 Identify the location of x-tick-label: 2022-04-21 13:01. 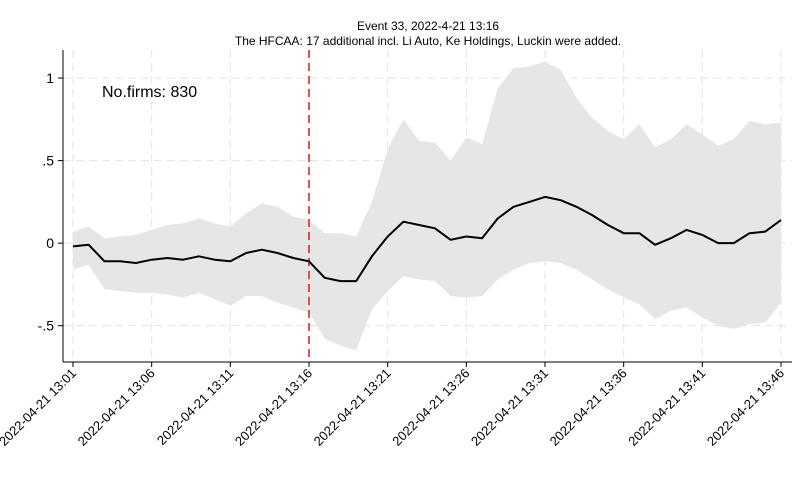
(39, 407).